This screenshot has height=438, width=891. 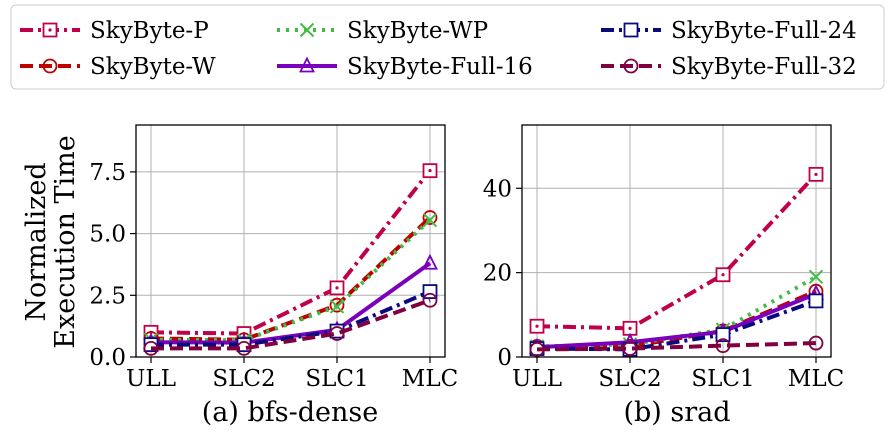 What do you see at coordinates (440, 67) in the screenshot?
I see `legend-label: SkyByte-Full-16` at bounding box center [440, 67].